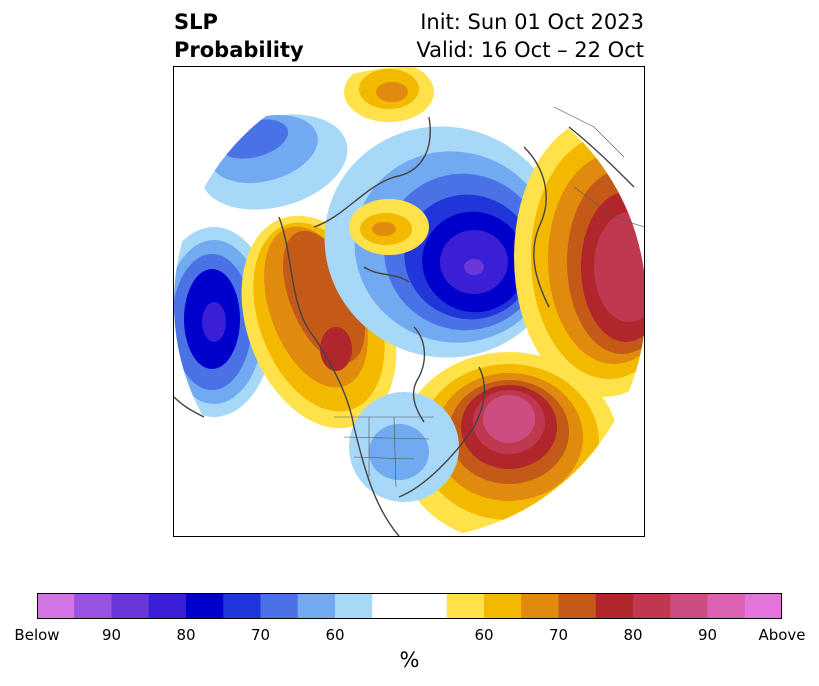 Image resolution: width=819 pixels, height=686 pixels. I want to click on title-product: Probability, so click(239, 50).